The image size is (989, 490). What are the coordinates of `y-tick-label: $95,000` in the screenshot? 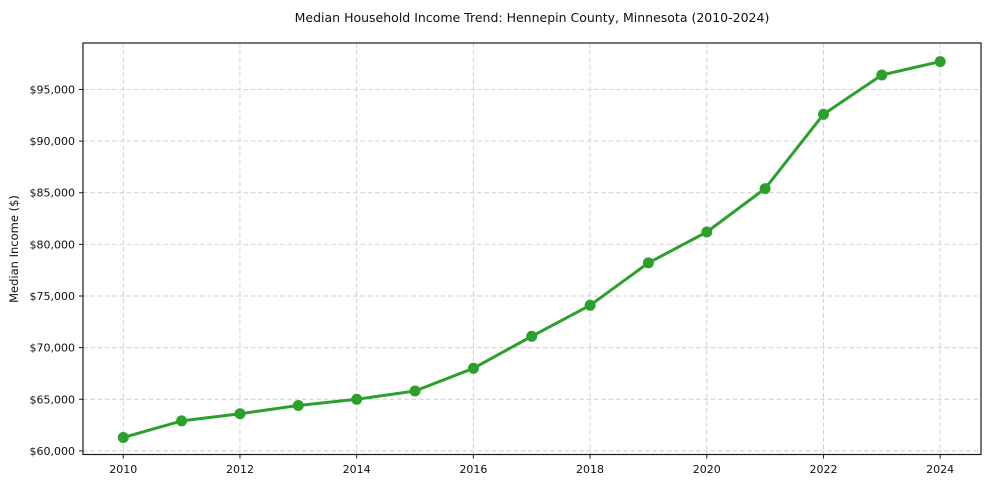 It's located at (53, 89).